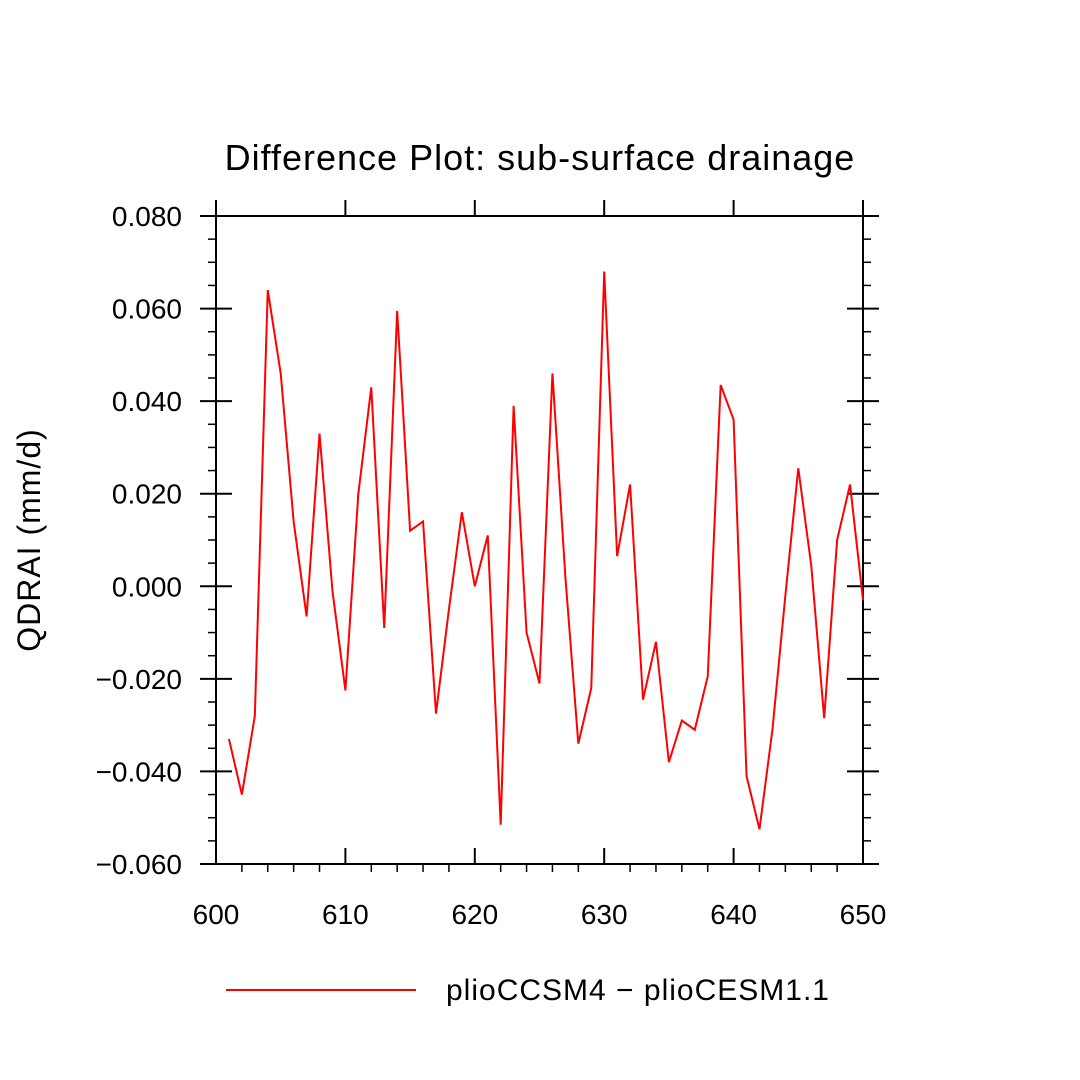 The height and width of the screenshot is (1080, 1080). Describe the element at coordinates (147, 586) in the screenshot. I see `y-tick-label: 0.000` at that location.